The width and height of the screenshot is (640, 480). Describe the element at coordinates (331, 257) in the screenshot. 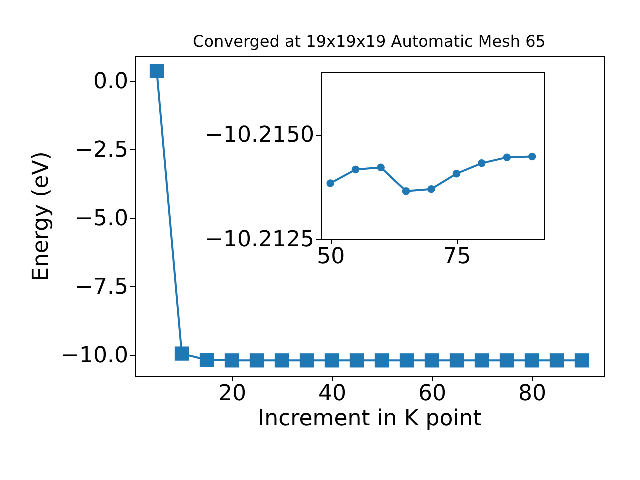

I see `x-tick-label: 50` at that location.